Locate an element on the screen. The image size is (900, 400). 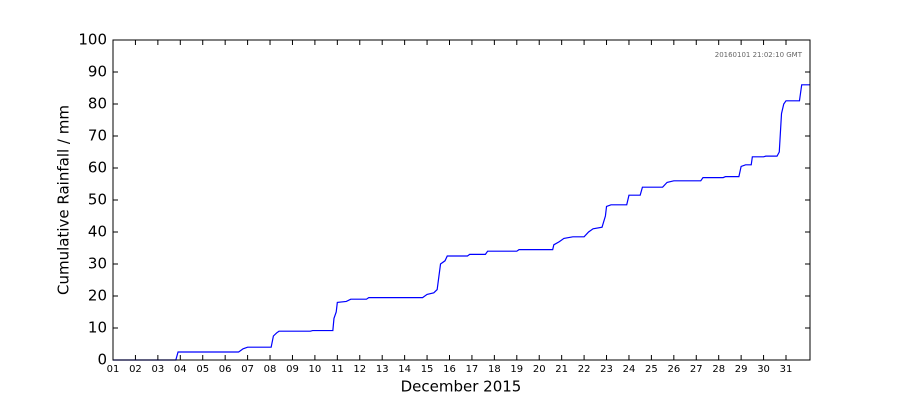
y-tick-label: 70 is located at coordinates (97, 136).